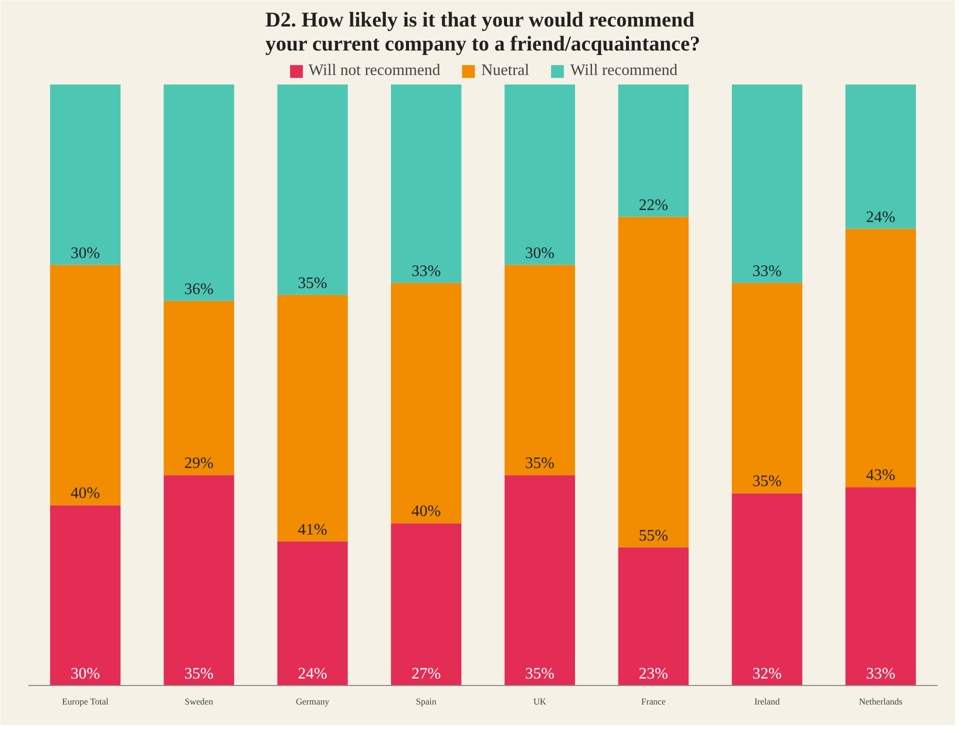 The height and width of the screenshot is (733, 963). What do you see at coordinates (199, 289) in the screenshot?
I see `data-label: 36%` at bounding box center [199, 289].